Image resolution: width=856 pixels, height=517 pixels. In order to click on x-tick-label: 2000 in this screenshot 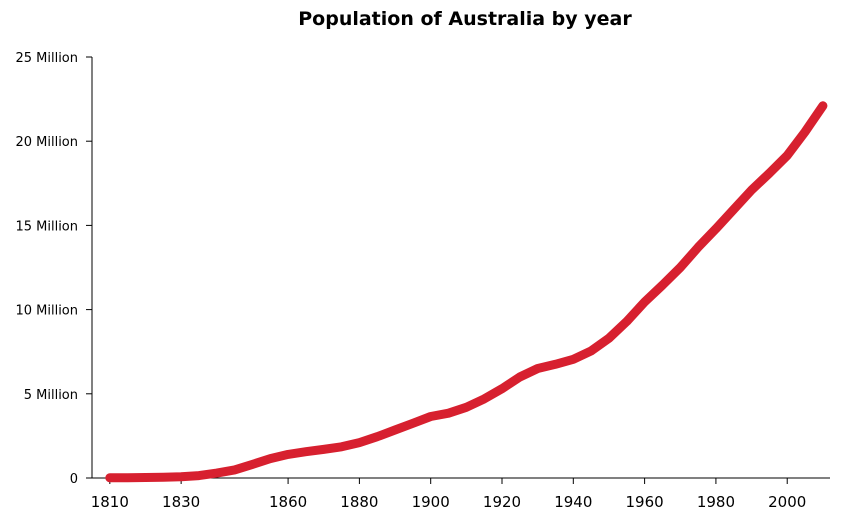, I will do `click(787, 502)`.